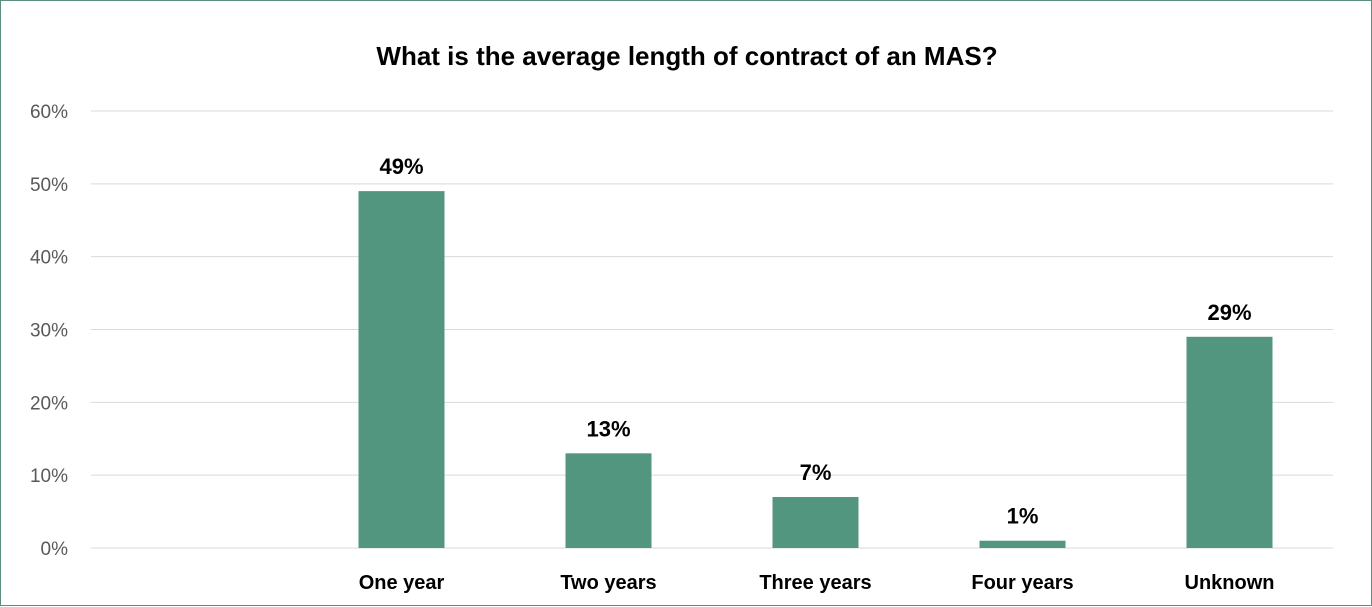 The width and height of the screenshot is (1372, 607). Describe the element at coordinates (608, 583) in the screenshot. I see `x-tick-label: Two years` at that location.